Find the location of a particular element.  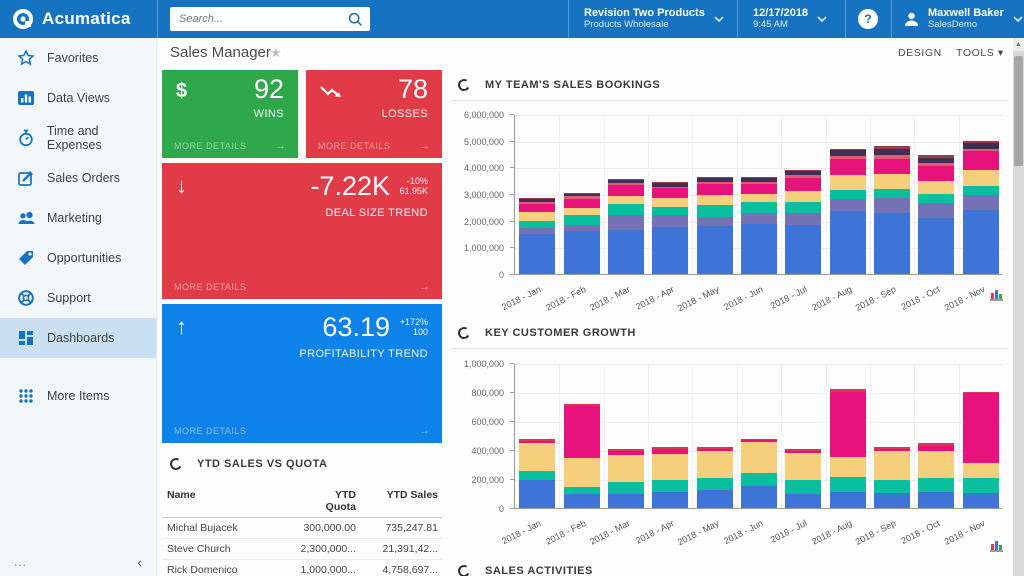

col-header-name: Name is located at coordinates (181, 495).